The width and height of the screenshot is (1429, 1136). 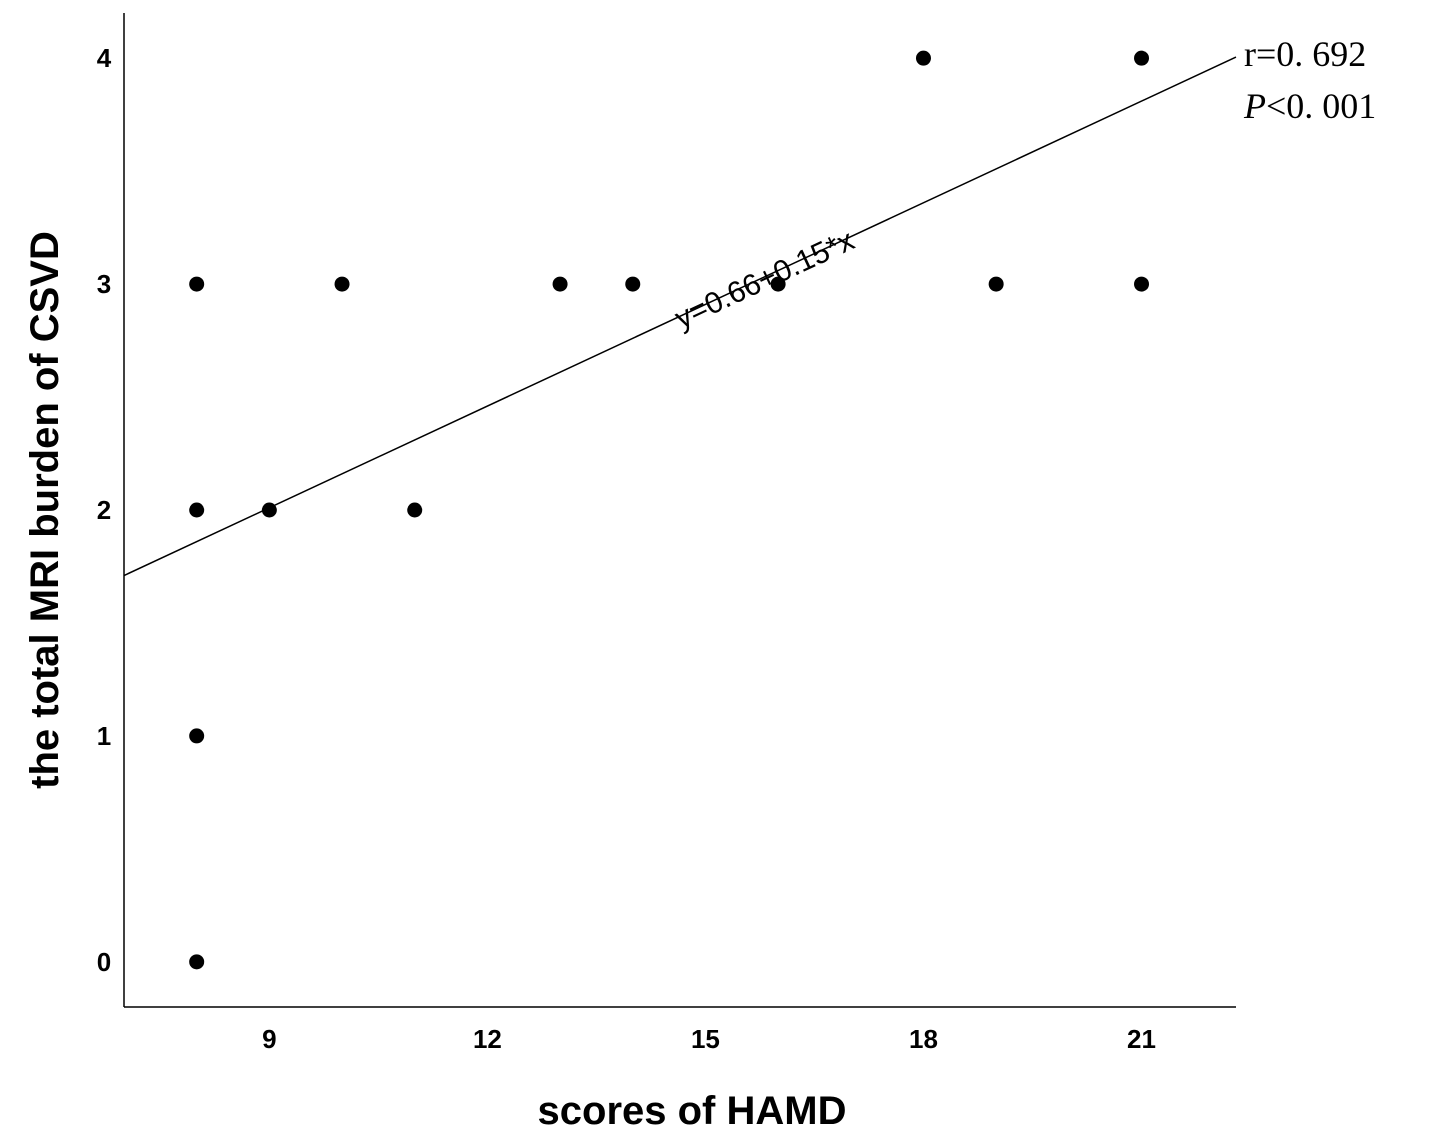 I want to click on x-tick-labels: 9 12 15 18 21, so click(x=709, y=1039).